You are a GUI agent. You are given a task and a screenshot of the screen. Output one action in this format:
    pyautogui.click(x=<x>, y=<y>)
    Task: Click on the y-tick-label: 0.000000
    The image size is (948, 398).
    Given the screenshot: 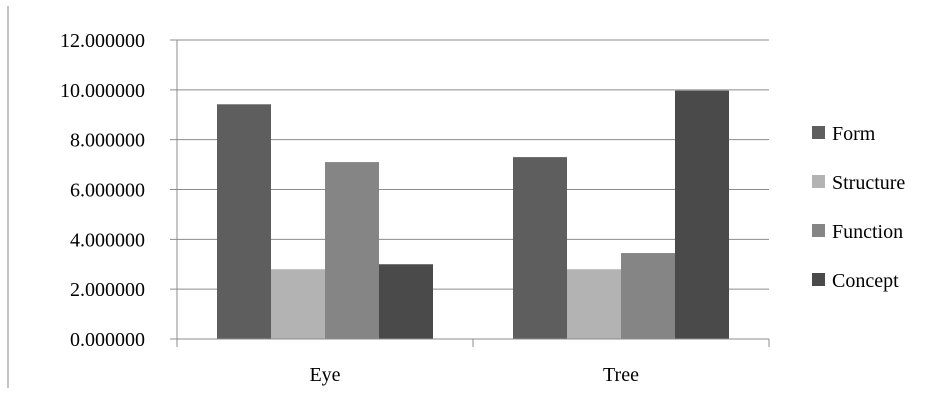 What is the action you would take?
    pyautogui.click(x=107, y=340)
    